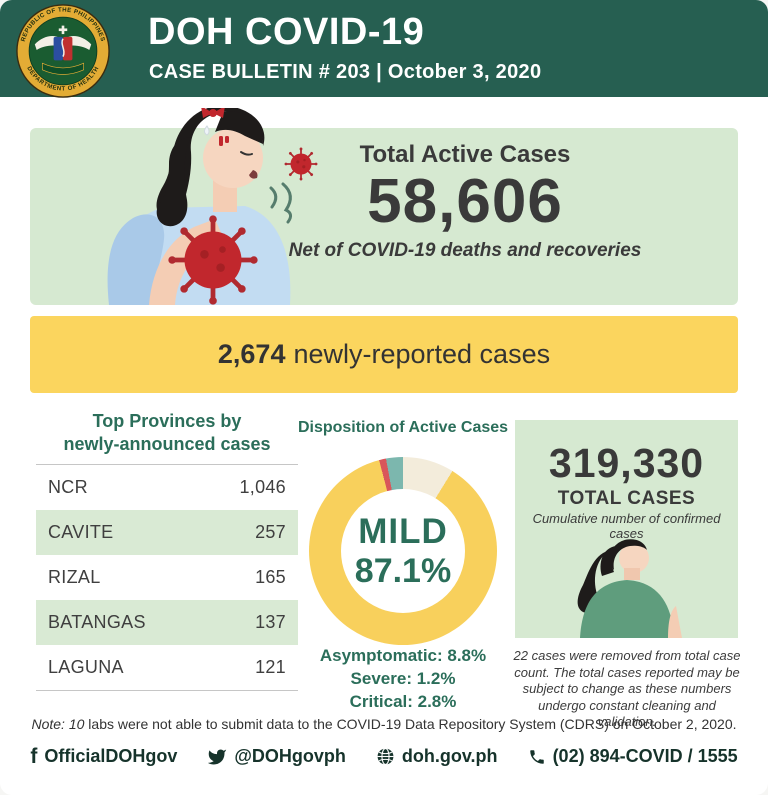 This screenshot has height=795, width=768. I want to click on province-value: 257, so click(270, 532).